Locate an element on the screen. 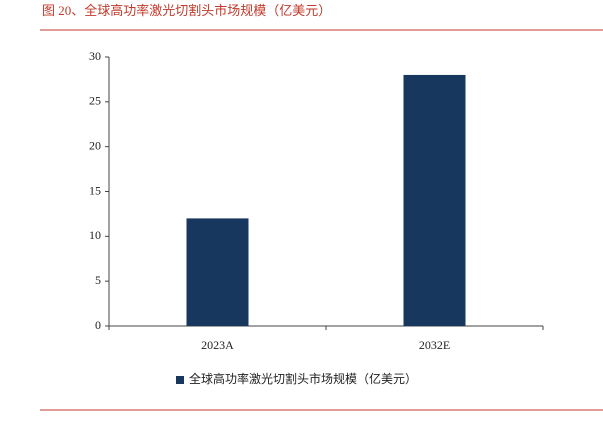 This screenshot has height=428, width=603. legend-swatch is located at coordinates (180, 380).